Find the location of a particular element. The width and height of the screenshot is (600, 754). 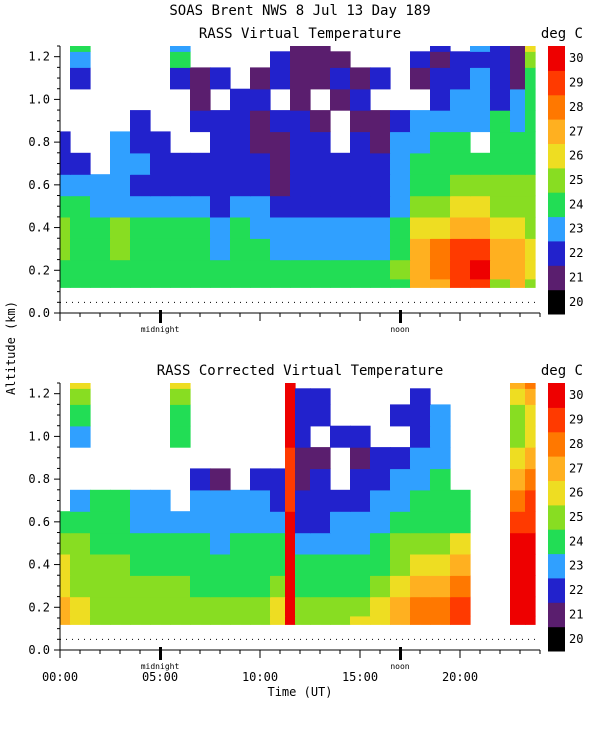

y-tick-label: 1.2 is located at coordinates (39, 394).